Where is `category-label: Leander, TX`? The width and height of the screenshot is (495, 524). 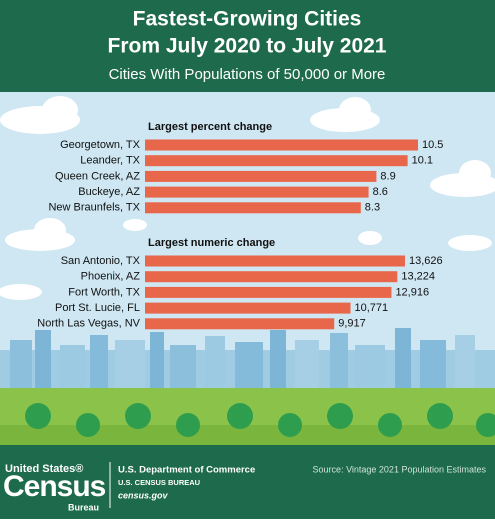
category-label: Leander, TX is located at coordinates (110, 161).